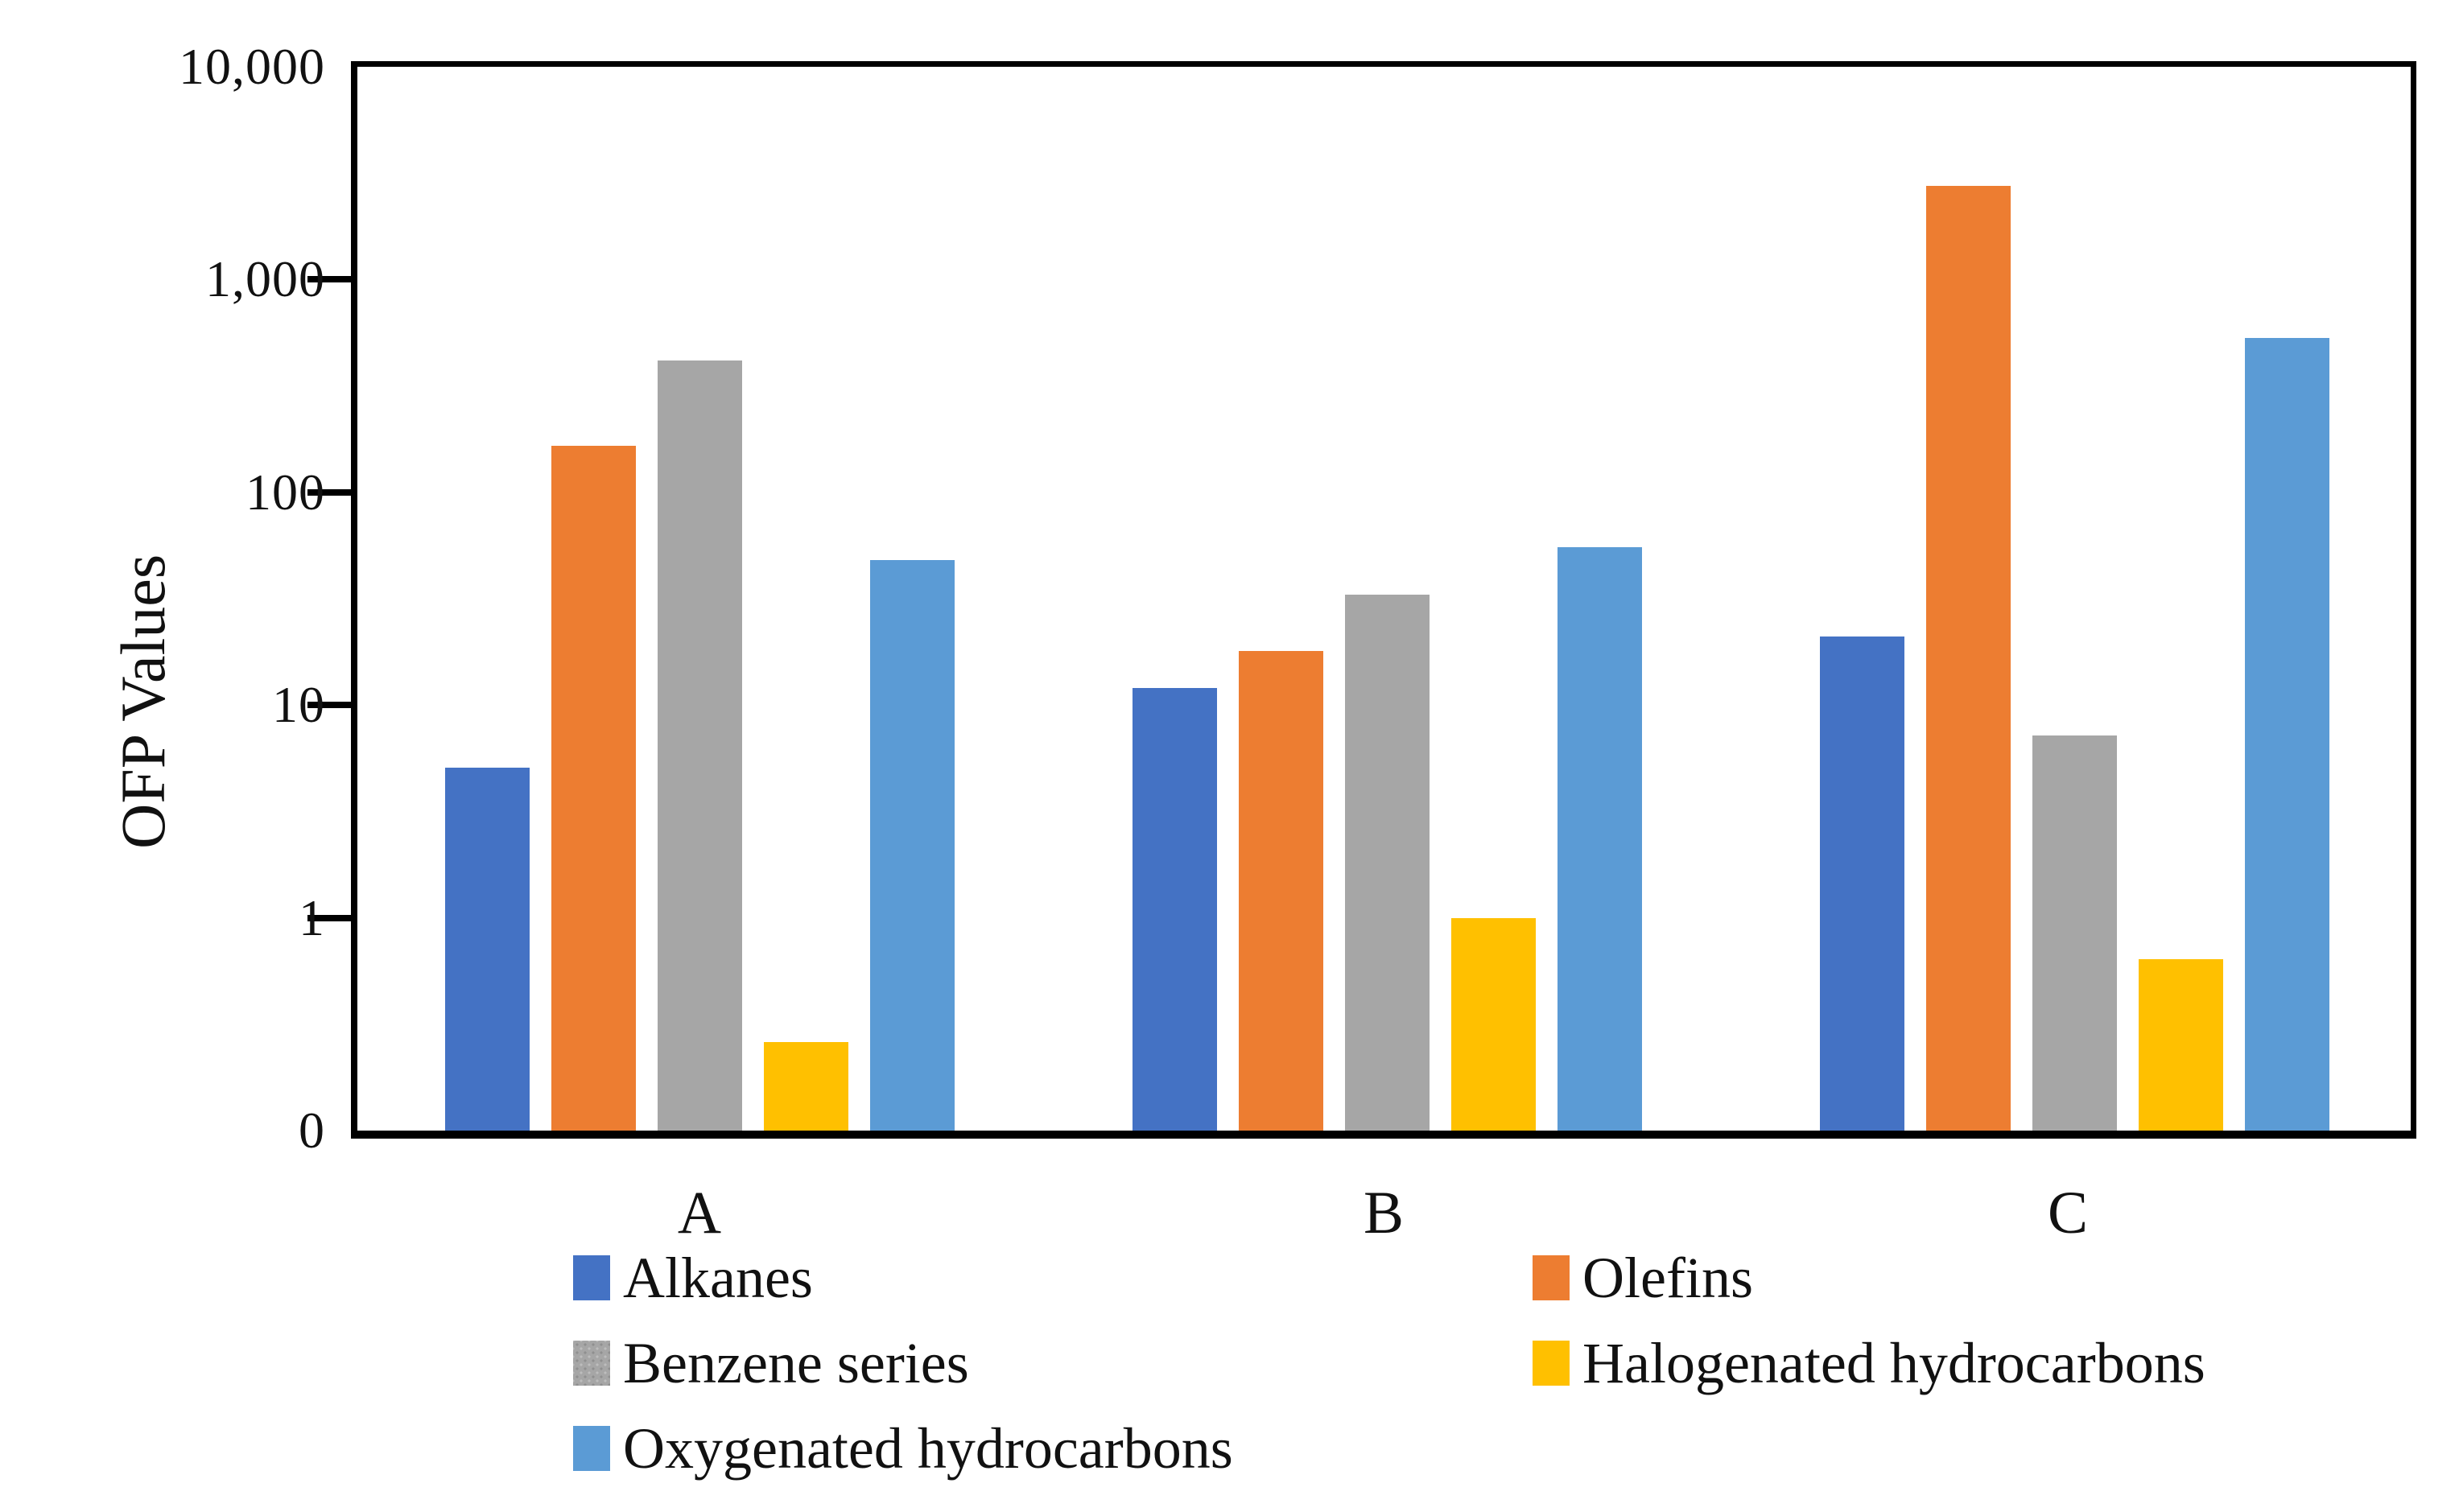 The image size is (2459, 1512). I want to click on bar-b-alkanes, so click(1175, 909).